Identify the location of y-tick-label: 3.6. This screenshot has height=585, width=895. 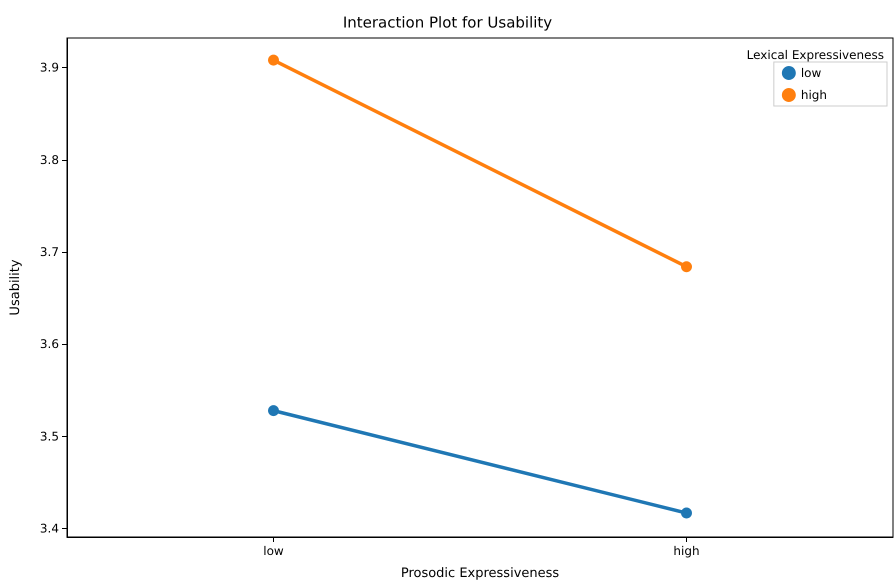
(49, 344).